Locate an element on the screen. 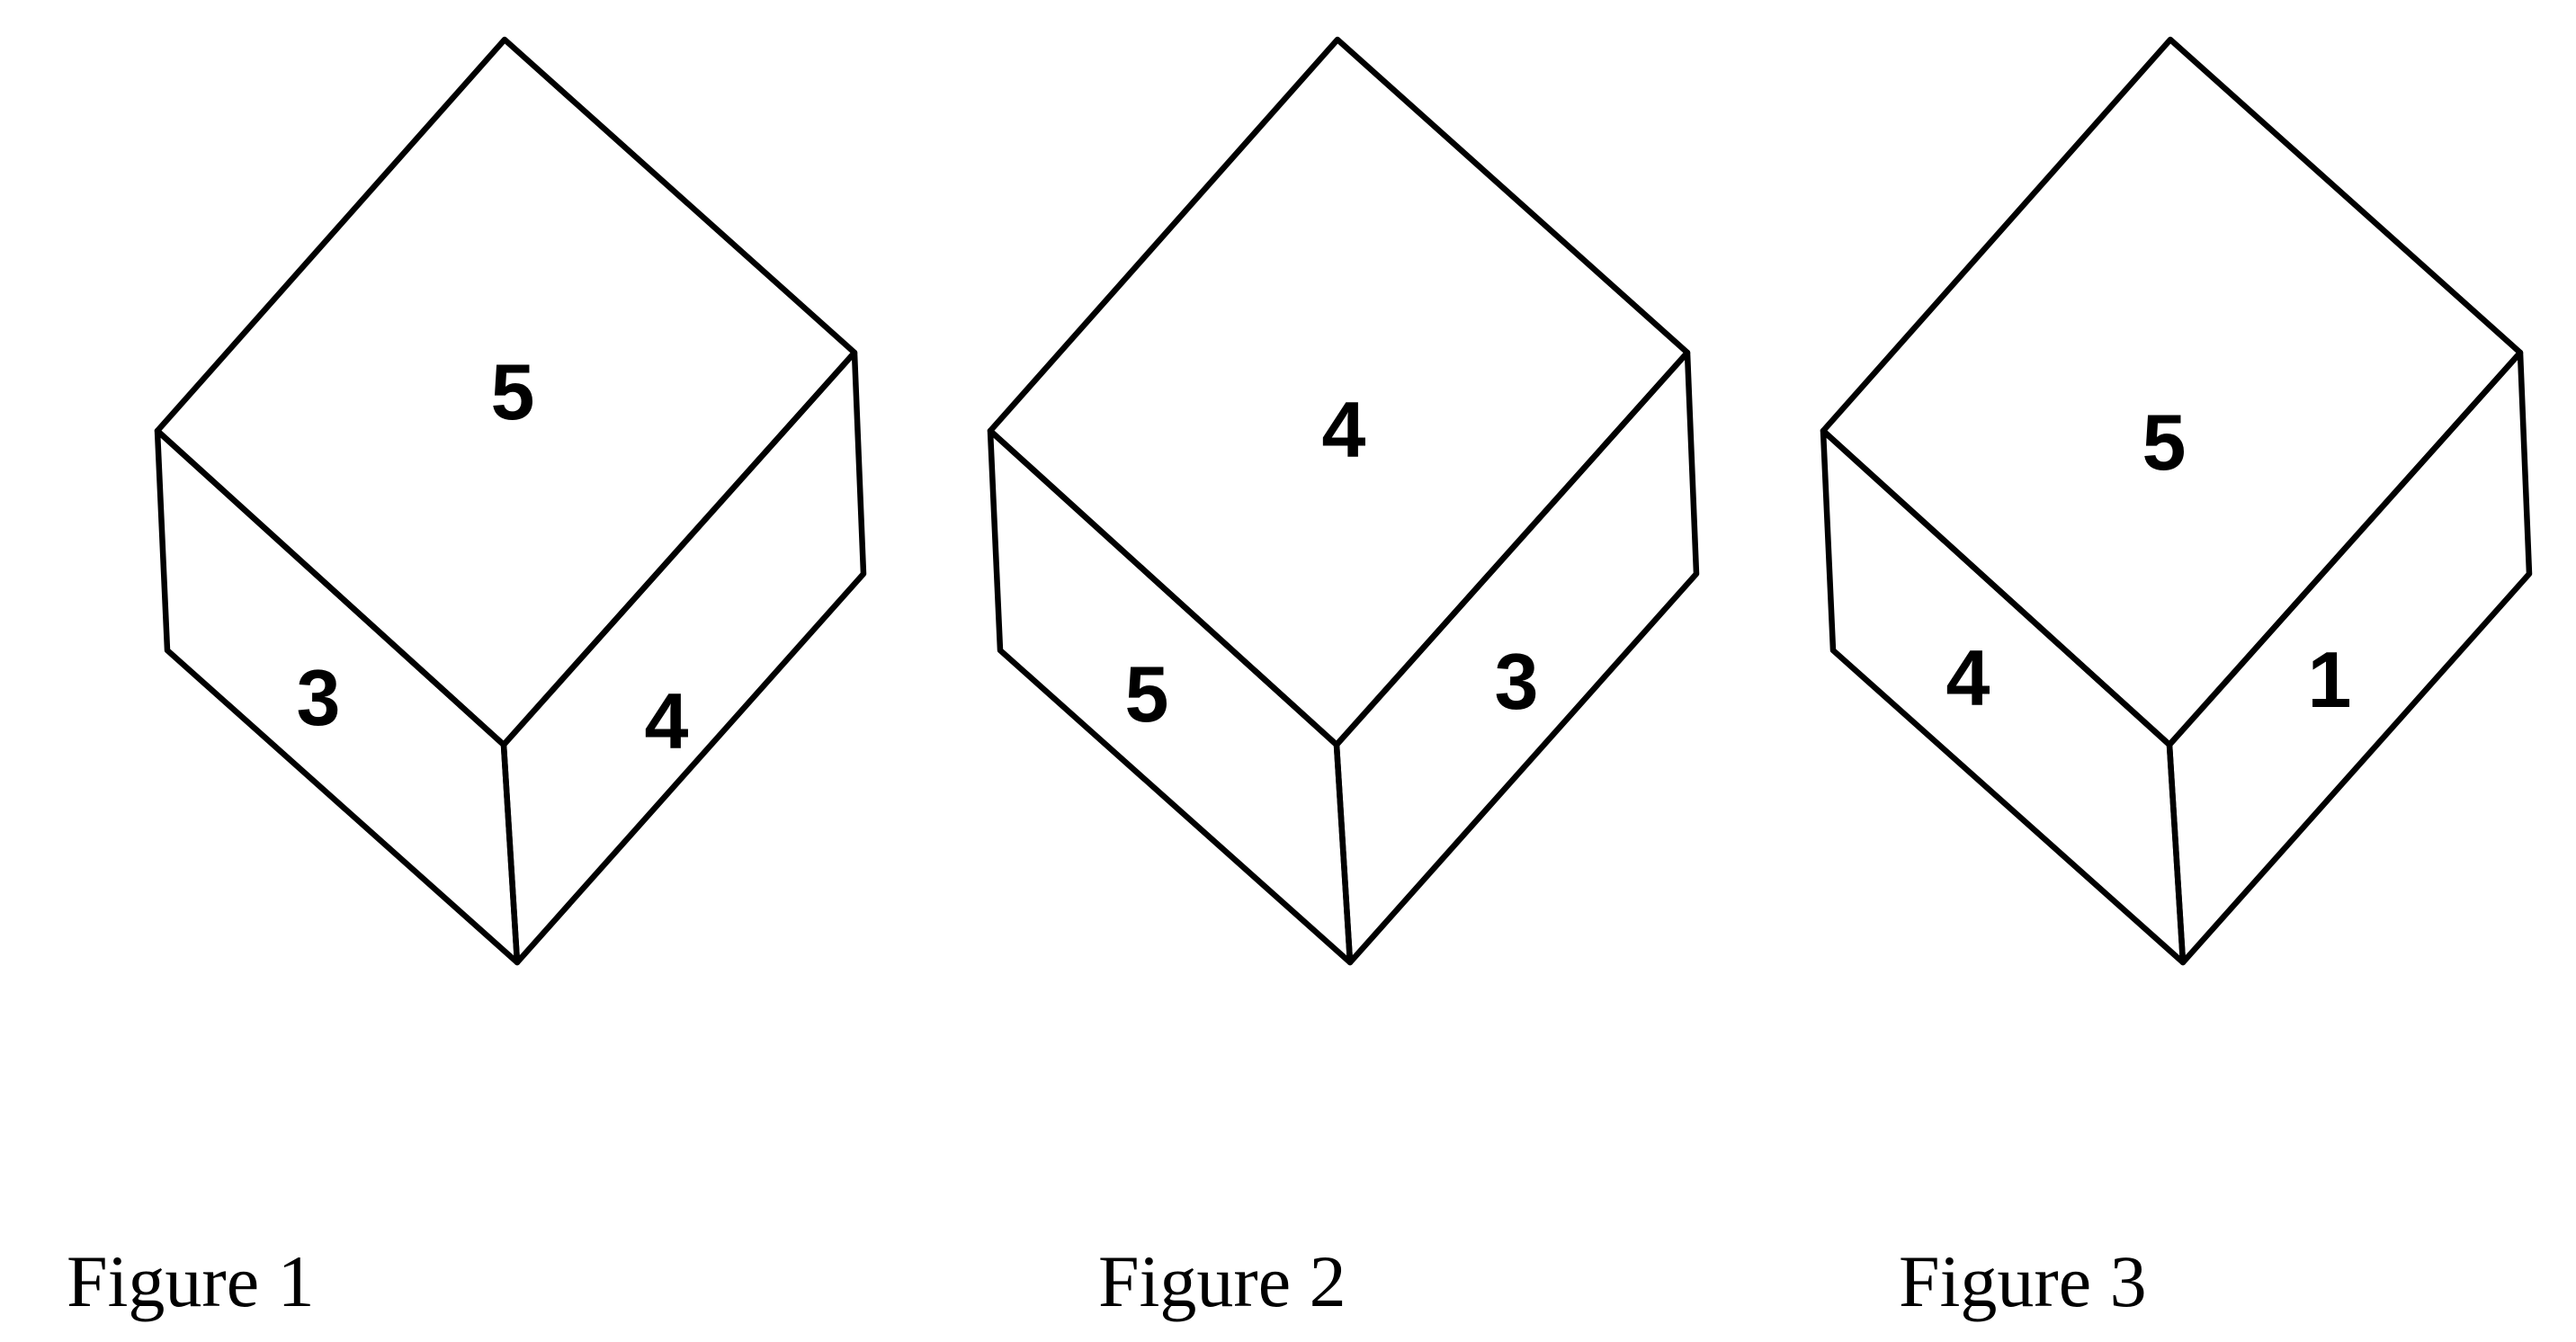 The height and width of the screenshot is (1342, 2576). cube-2-right-face is located at coordinates (1516, 657).